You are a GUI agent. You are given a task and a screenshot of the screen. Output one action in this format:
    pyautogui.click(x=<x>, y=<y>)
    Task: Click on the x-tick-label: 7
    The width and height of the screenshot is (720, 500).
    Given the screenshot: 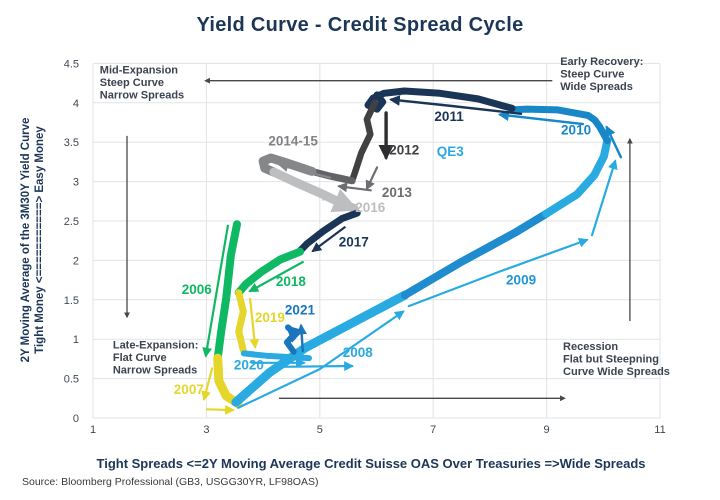 What is the action you would take?
    pyautogui.click(x=433, y=430)
    